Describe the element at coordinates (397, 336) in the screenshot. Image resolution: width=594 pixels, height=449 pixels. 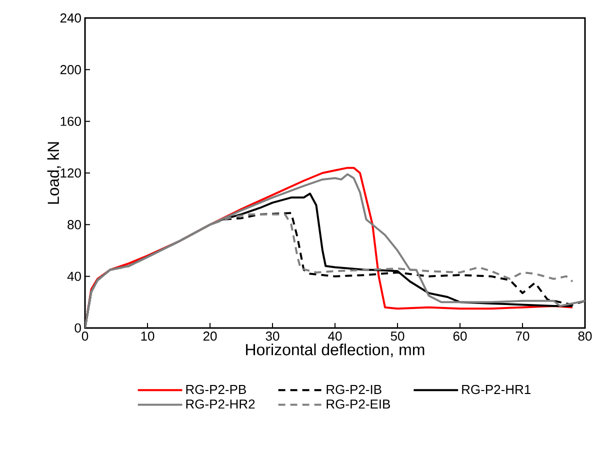
I see `x-tick-label: 50` at that location.